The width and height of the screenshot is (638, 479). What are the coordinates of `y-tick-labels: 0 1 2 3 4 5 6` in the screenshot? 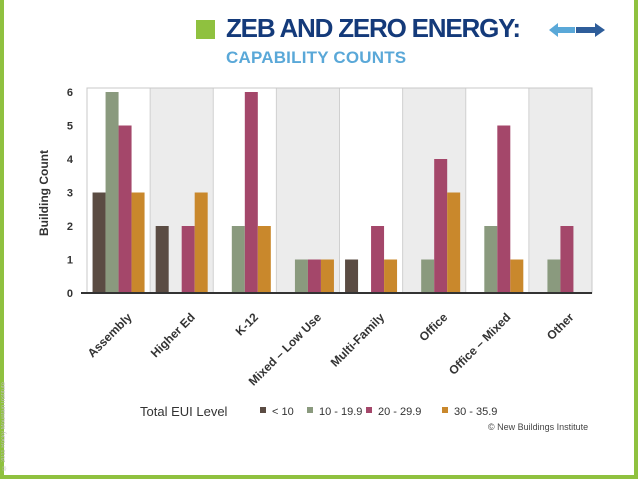 It's located at (70, 193).